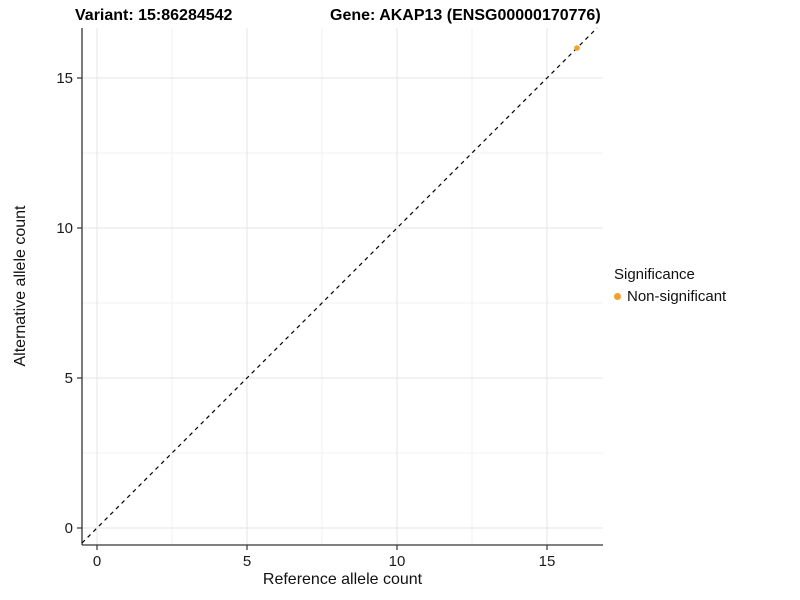 The height and width of the screenshot is (600, 800). Describe the element at coordinates (577, 48) in the screenshot. I see `data-point` at that location.